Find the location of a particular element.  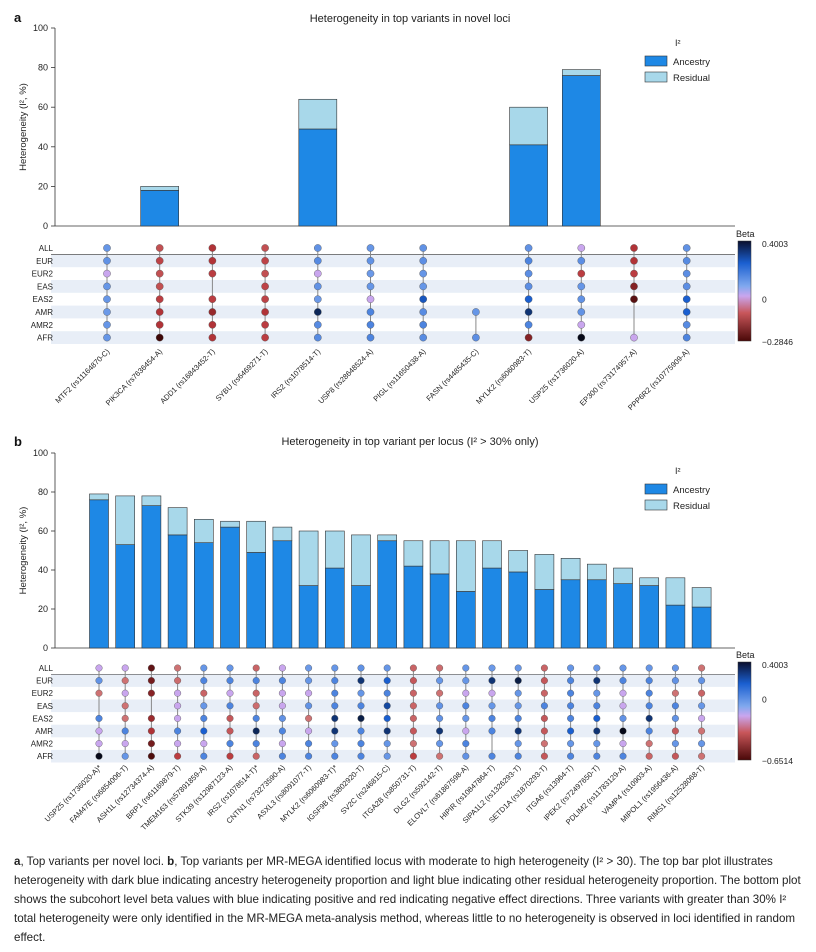

legend-title: I² is located at coordinates (678, 471).